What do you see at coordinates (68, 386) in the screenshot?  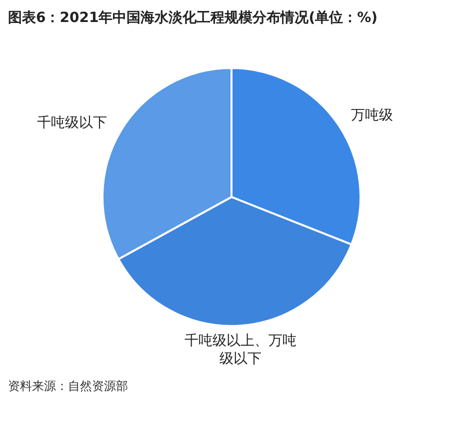 I see `text: 资料来源：自然资源部` at bounding box center [68, 386].